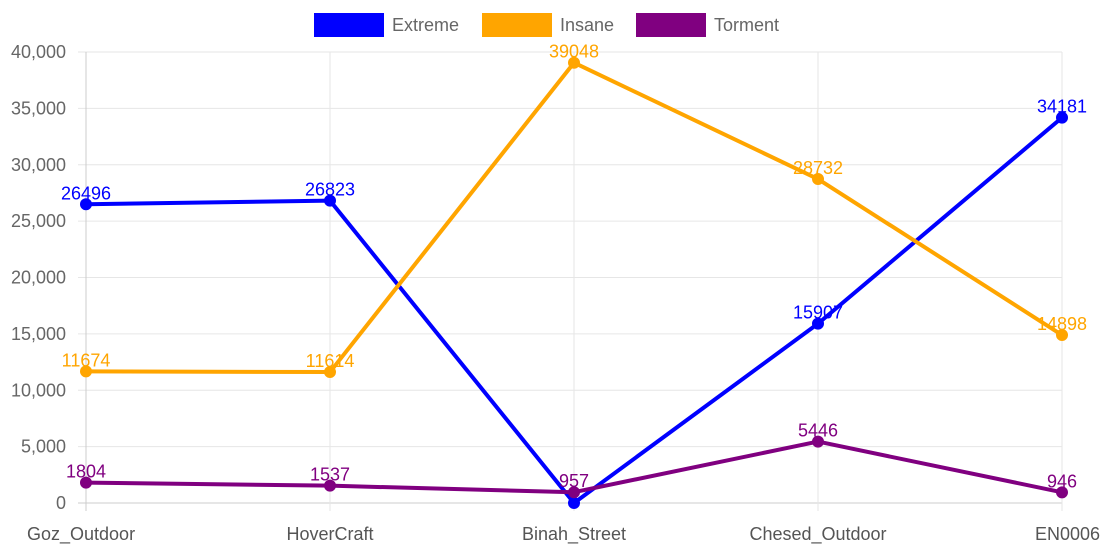 The height and width of the screenshot is (551, 1105). What do you see at coordinates (587, 25) in the screenshot?
I see `legend-label-insane: Insane` at bounding box center [587, 25].